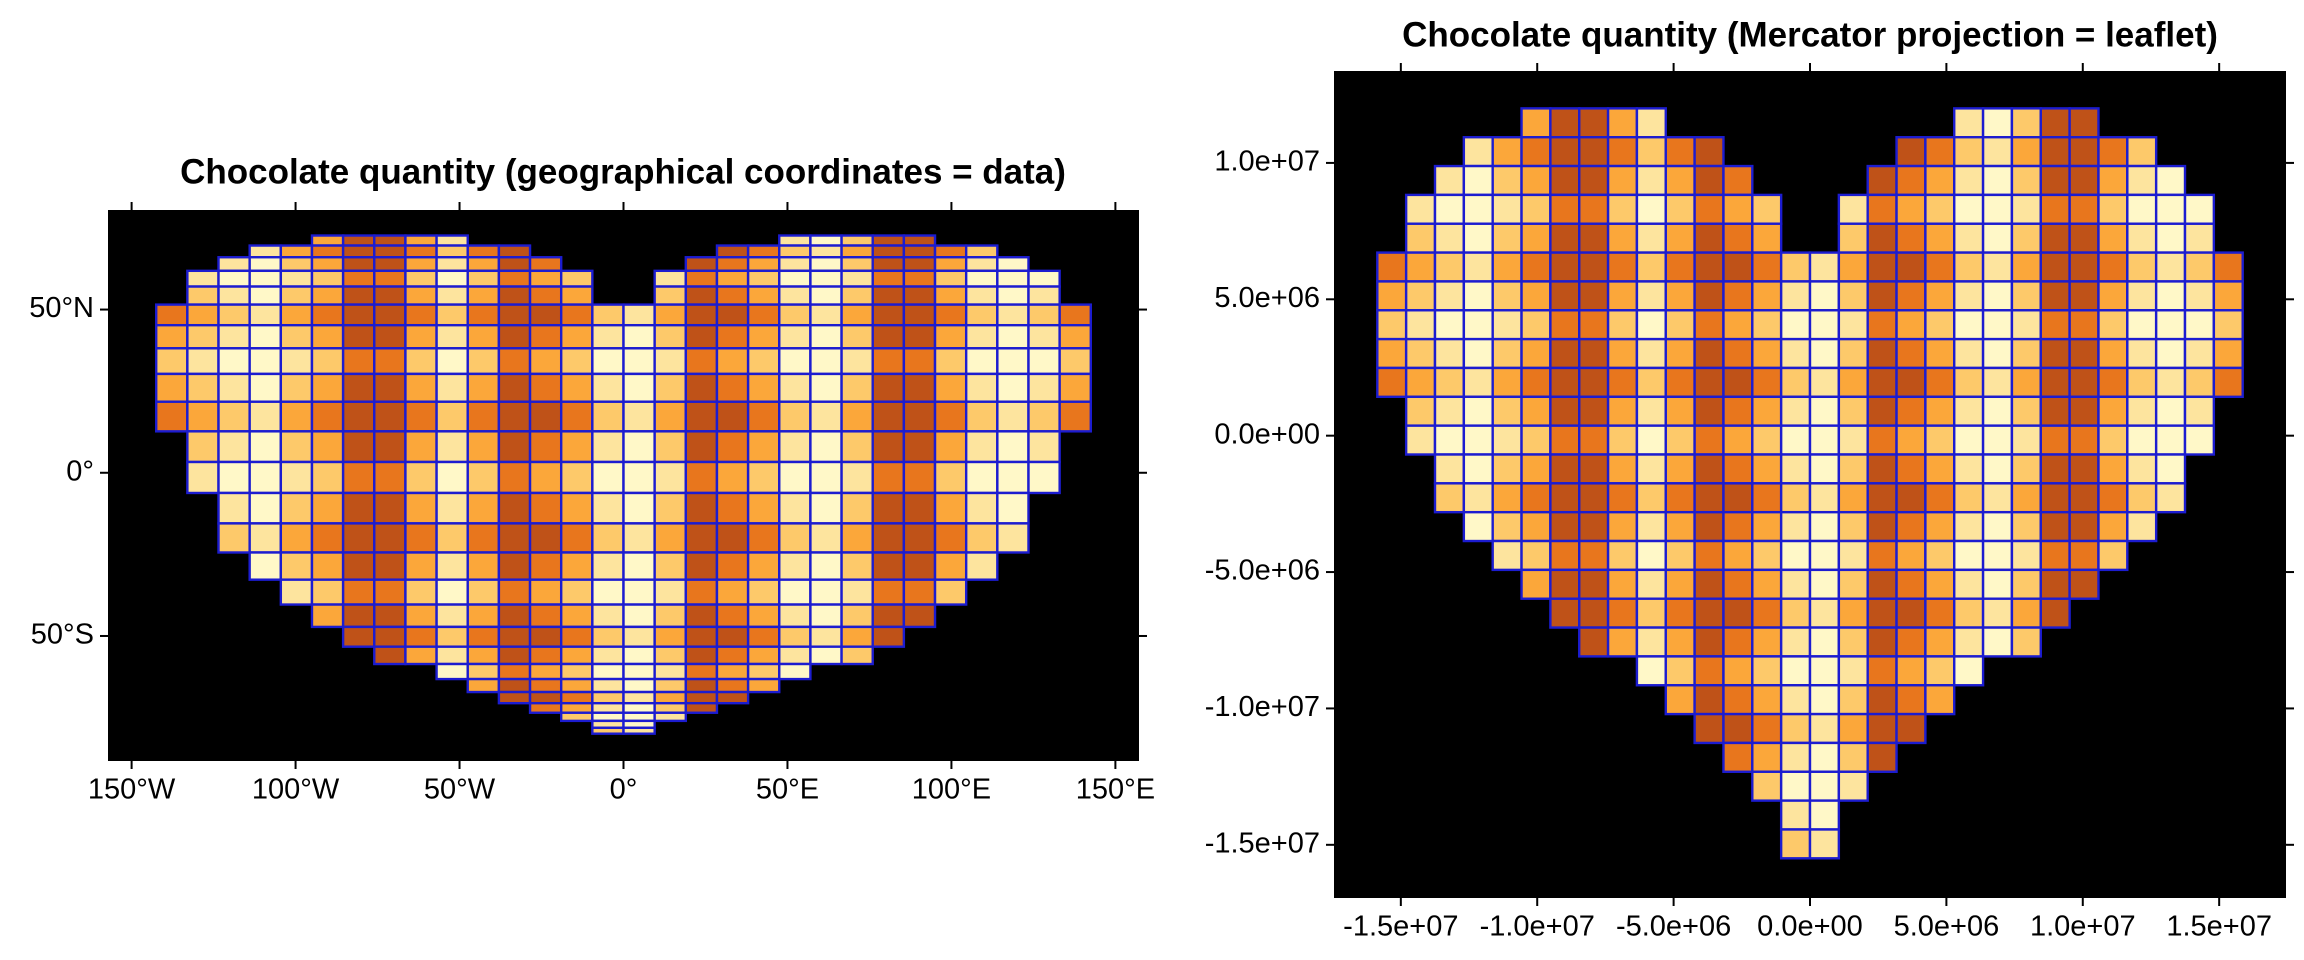 Image resolution: width=2304 pixels, height=960 pixels. What do you see at coordinates (1115, 790) in the screenshot?
I see `x-tick-label: 150°E` at bounding box center [1115, 790].